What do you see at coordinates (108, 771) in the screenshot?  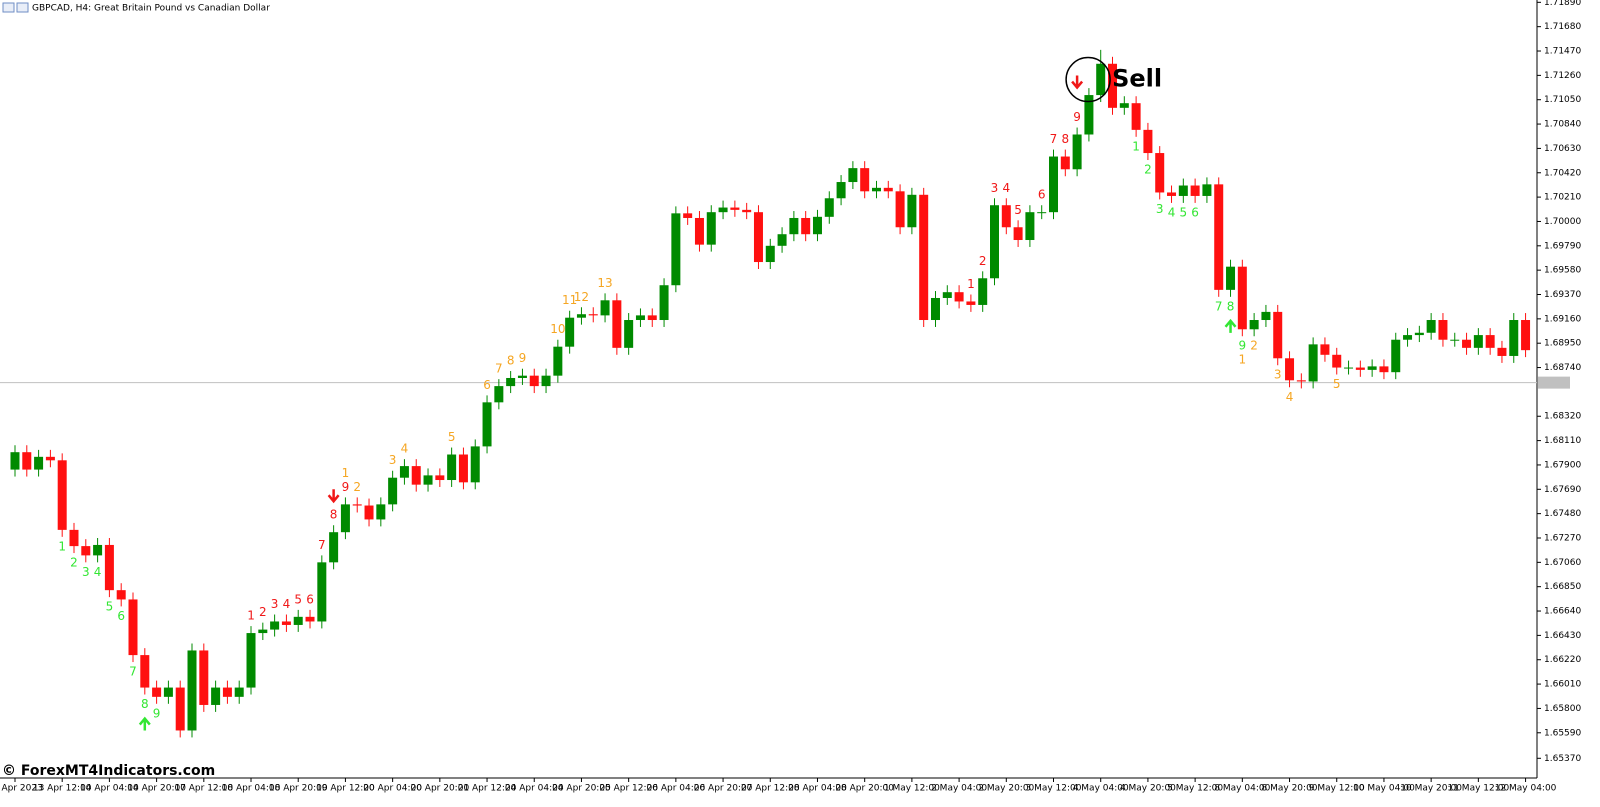 I see `watermark: © ForexMT4Indicators.com` at bounding box center [108, 771].